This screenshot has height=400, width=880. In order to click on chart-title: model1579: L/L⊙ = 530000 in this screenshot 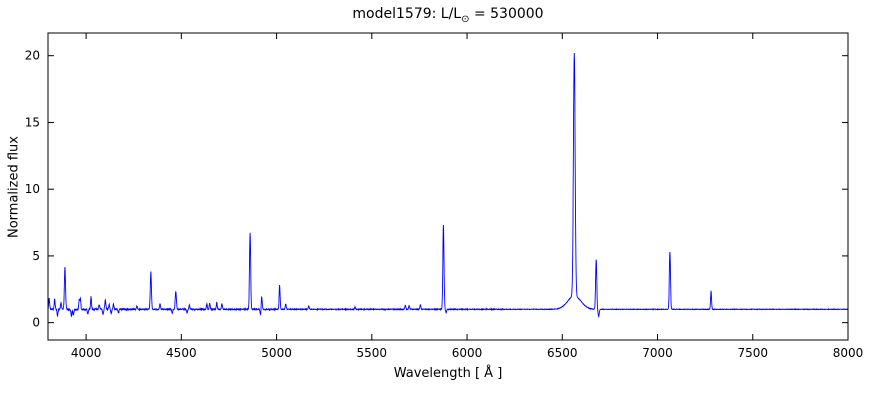, I will do `click(448, 15)`.